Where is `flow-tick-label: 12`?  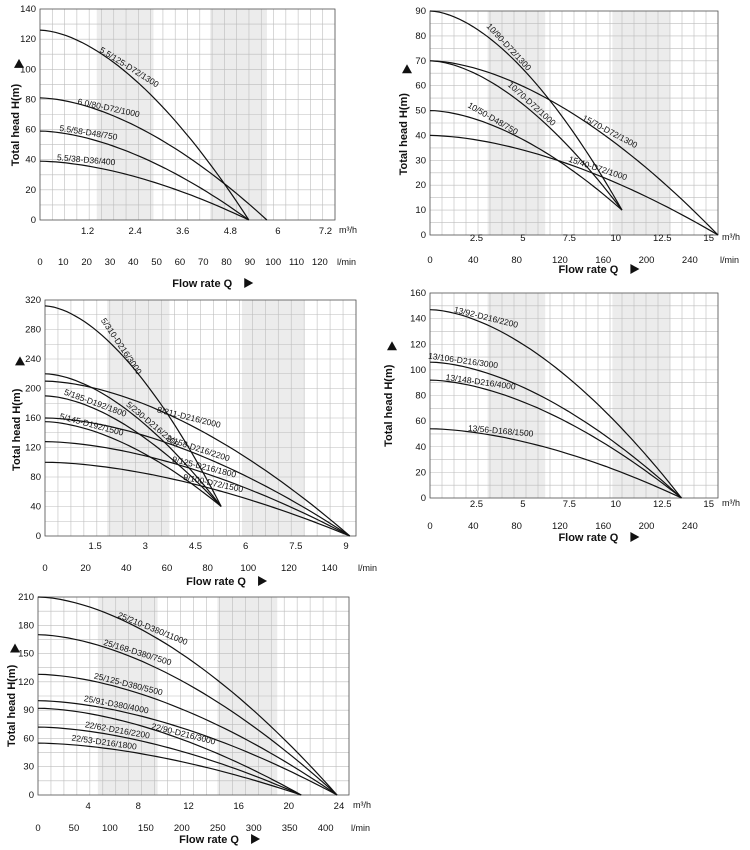
flow-tick-label: 12 is located at coordinates (188, 806).